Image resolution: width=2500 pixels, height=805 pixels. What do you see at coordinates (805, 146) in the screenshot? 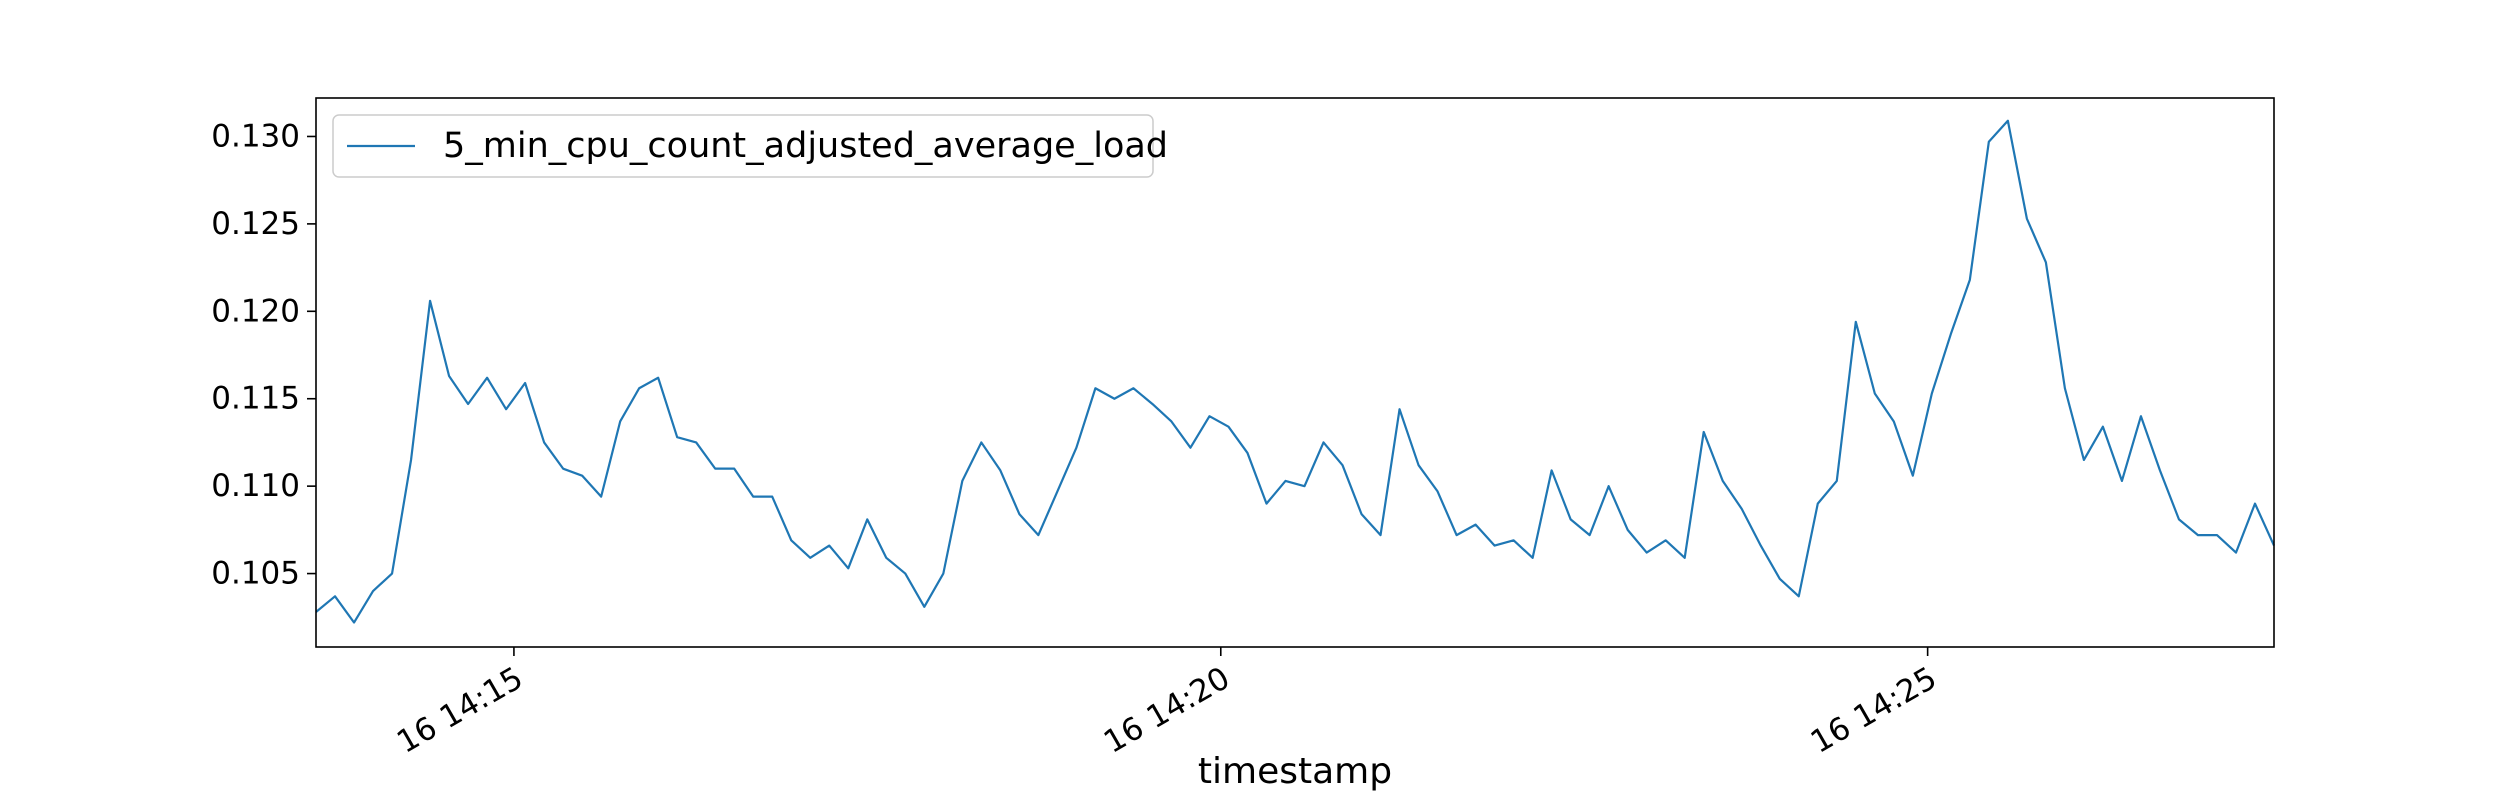
I see `legend-label: 5_min_cpu_count_adjusted_average_load` at bounding box center [805, 146].